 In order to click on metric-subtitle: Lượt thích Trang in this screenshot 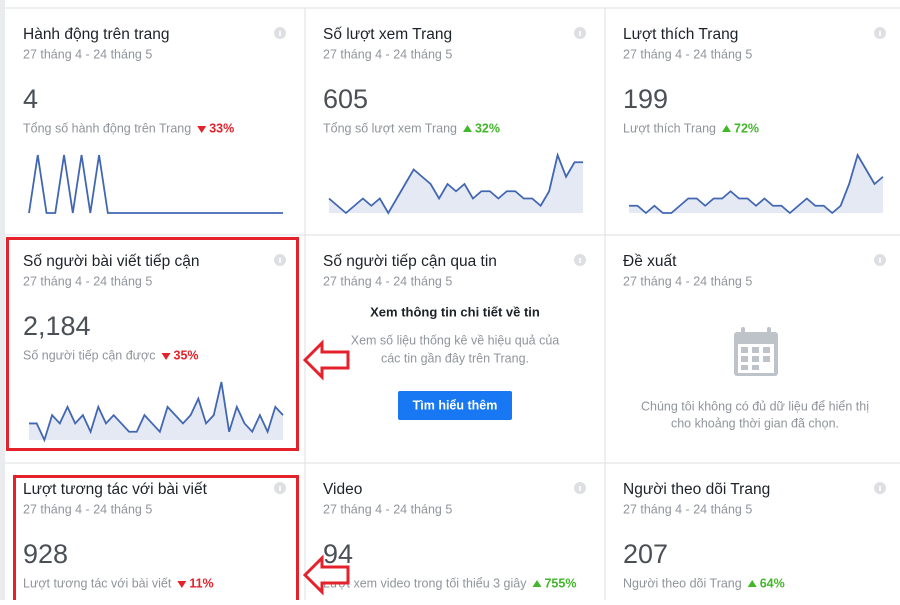, I will do `click(669, 128)`.